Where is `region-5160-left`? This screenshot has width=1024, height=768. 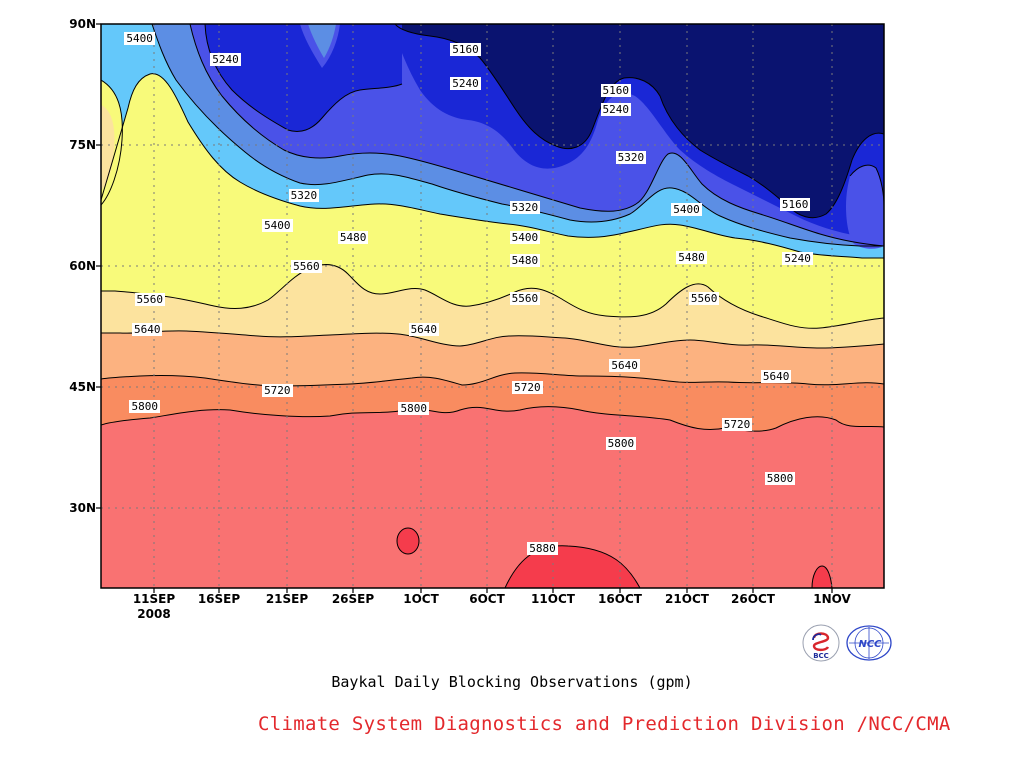 region-5160-left is located at coordinates (303, 78).